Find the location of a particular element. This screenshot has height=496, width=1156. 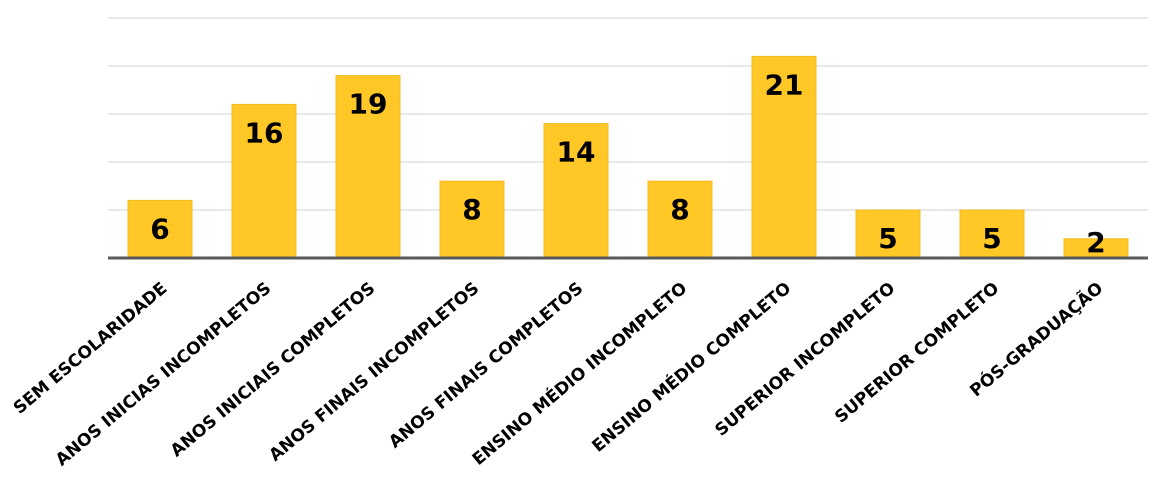

category-label: ANOS INICIAIS COMPLETOS is located at coordinates (273, 370).